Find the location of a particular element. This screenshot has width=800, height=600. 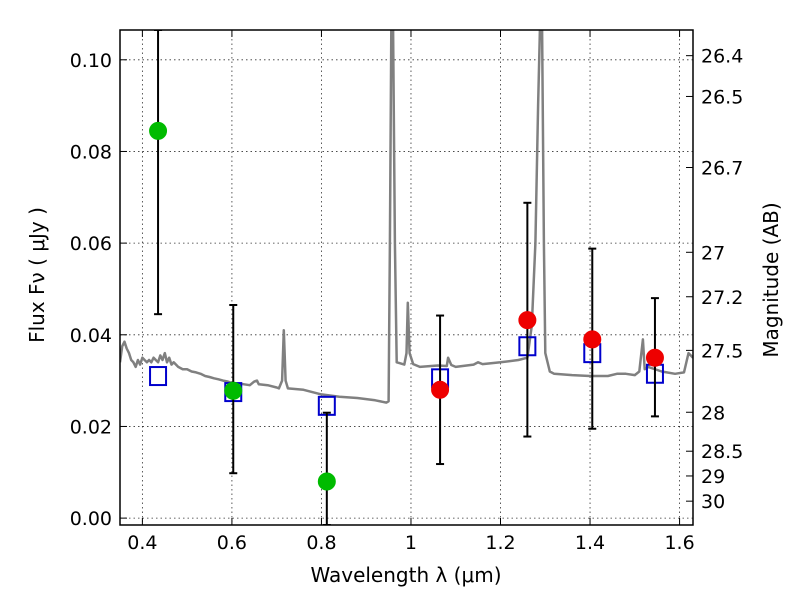

right-tick-label: 29 is located at coordinates (713, 477).